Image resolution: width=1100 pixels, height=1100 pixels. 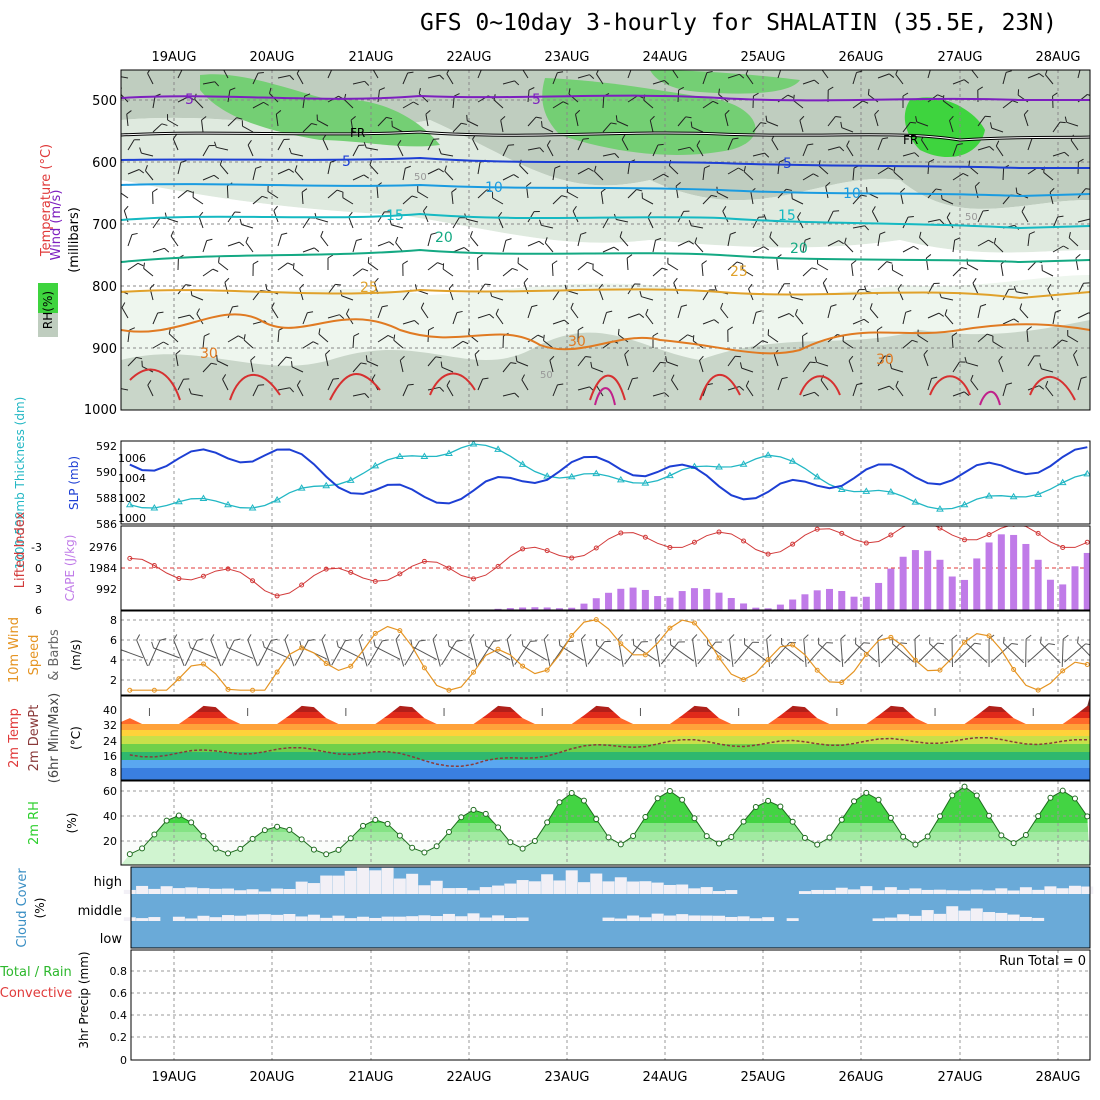 What do you see at coordinates (852, 194) in the screenshot?
I see `contour-label: 10` at bounding box center [852, 194].